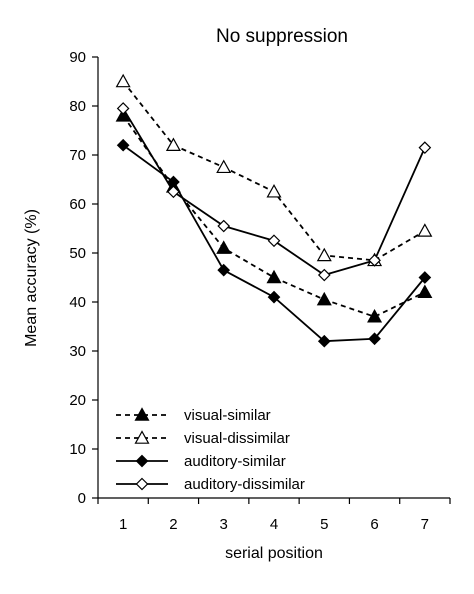 The width and height of the screenshot is (474, 594). I want to click on y-tick-label: 60, so click(77, 204).